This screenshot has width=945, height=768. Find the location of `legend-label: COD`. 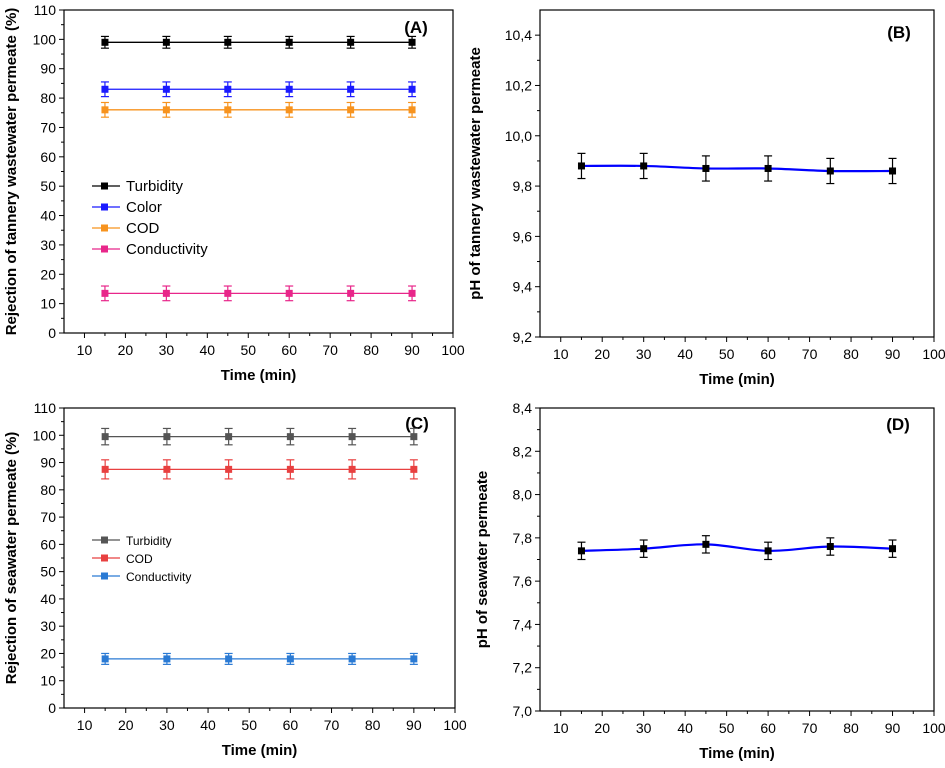

legend-label: COD is located at coordinates (139, 559).